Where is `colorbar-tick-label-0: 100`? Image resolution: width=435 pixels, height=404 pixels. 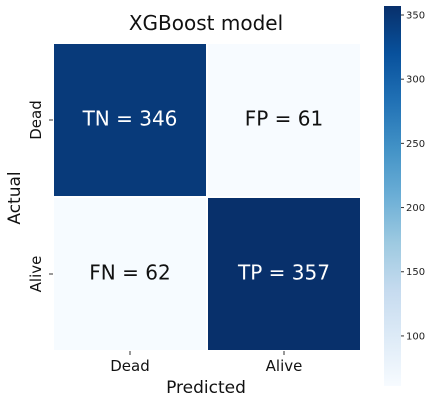
colorbar-tick-label-0: 100 is located at coordinates (415, 336).